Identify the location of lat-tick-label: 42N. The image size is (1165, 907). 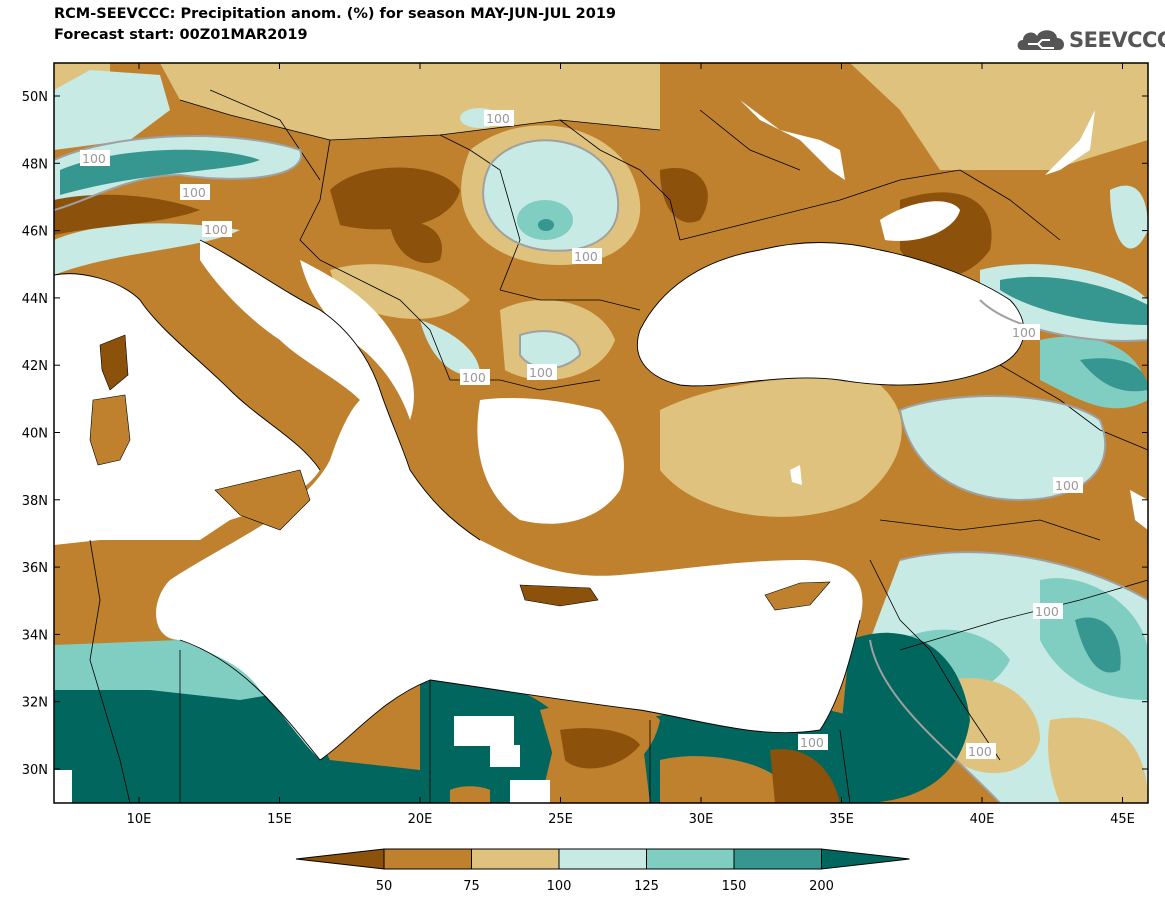
(35, 366).